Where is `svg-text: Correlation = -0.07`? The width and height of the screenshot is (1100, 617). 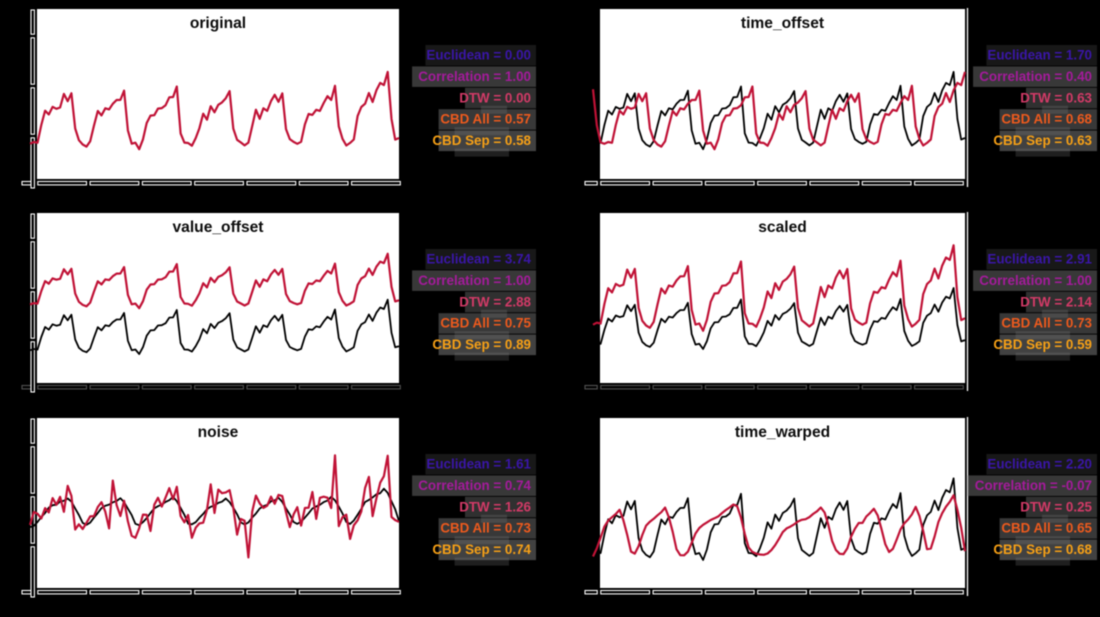
svg-text: Correlation = -0.07 is located at coordinates (1033, 485).